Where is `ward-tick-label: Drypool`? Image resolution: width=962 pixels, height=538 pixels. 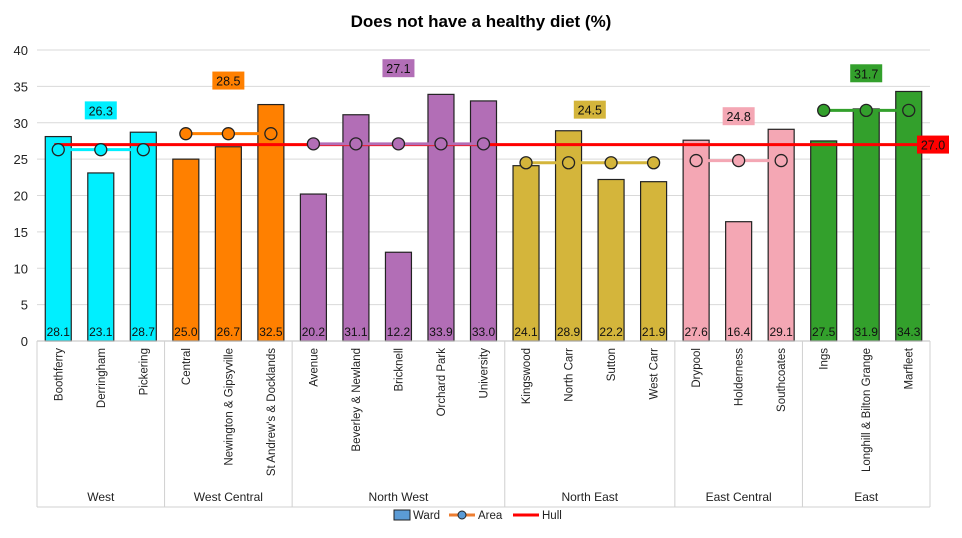
ward-tick-label: Drypool is located at coordinates (697, 368).